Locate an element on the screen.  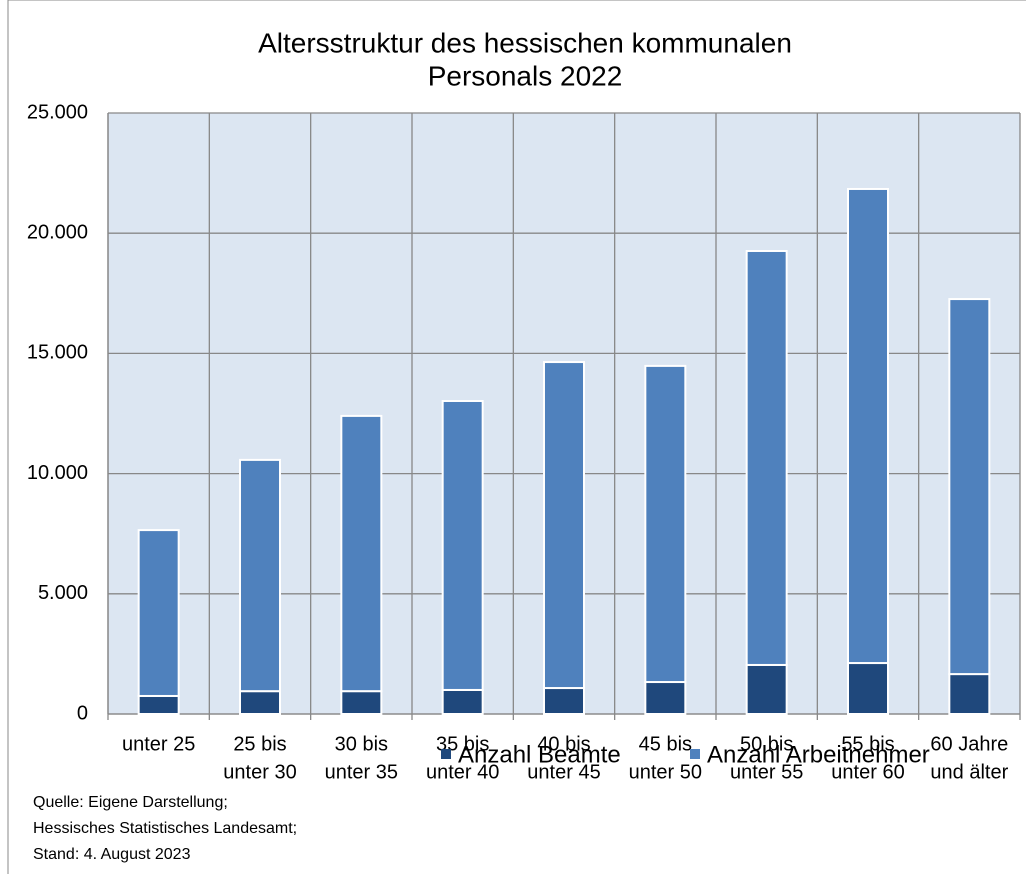
x-tick-label: 50 bis is located at coordinates (766, 744).